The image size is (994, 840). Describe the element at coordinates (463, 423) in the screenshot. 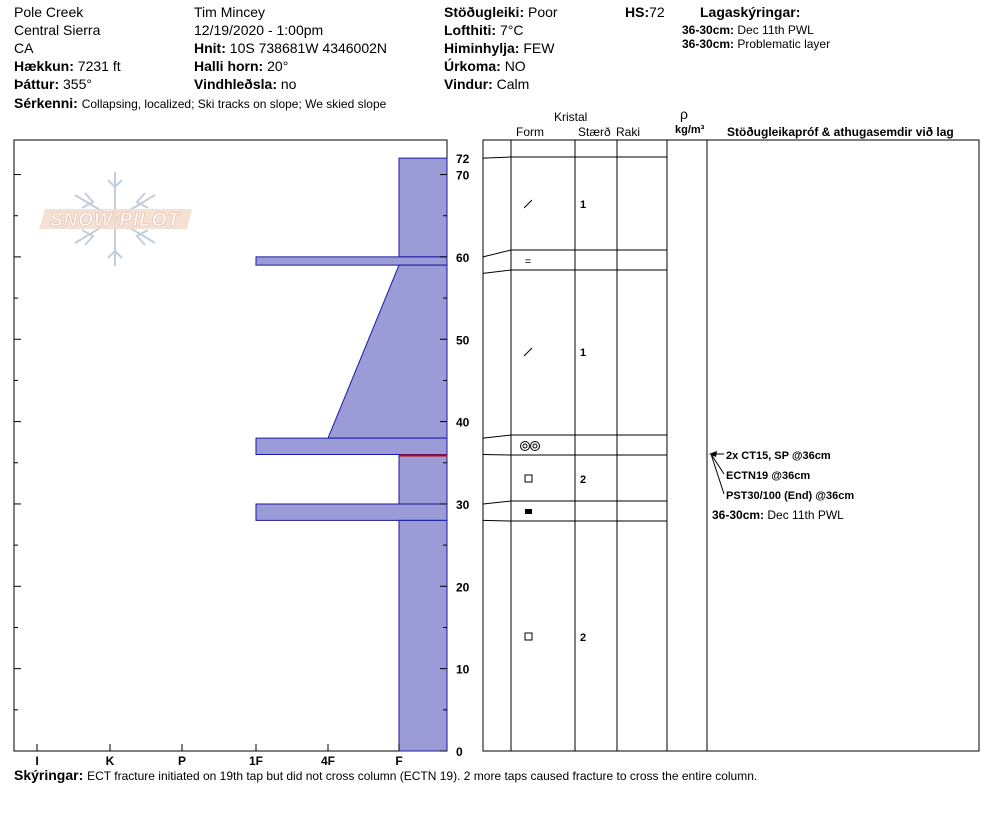

I see `depth-tick-label: 40` at that location.